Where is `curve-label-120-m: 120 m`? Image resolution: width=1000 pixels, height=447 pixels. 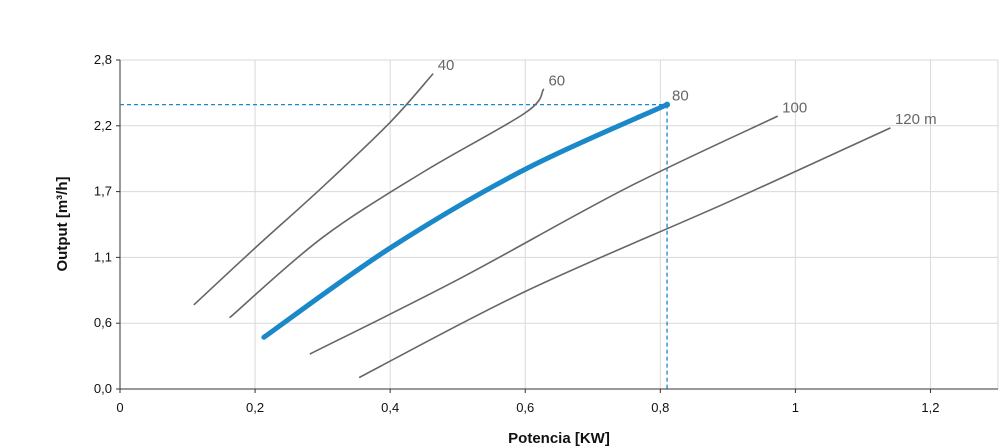 curve-label-120-m: 120 m is located at coordinates (916, 119).